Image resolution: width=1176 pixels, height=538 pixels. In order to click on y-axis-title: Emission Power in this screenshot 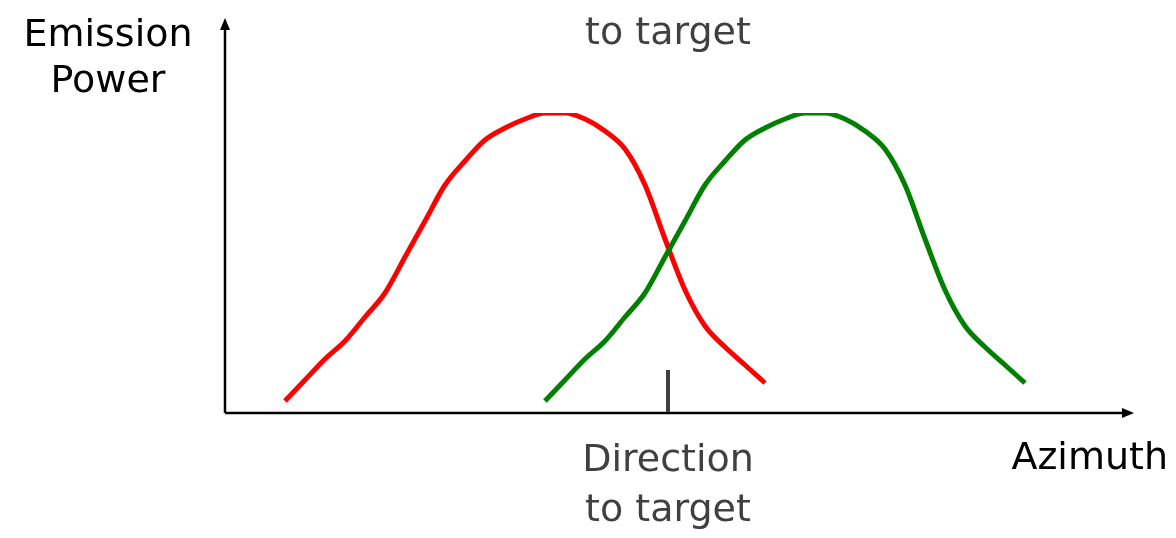, I will do `click(108, 56)`.